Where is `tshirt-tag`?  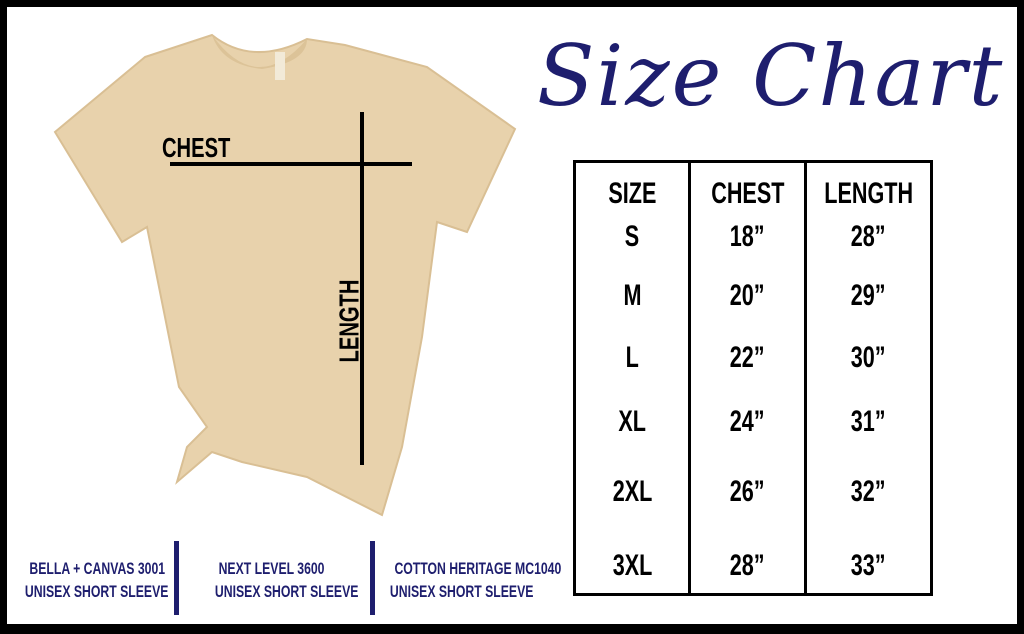
tshirt-tag is located at coordinates (280, 66).